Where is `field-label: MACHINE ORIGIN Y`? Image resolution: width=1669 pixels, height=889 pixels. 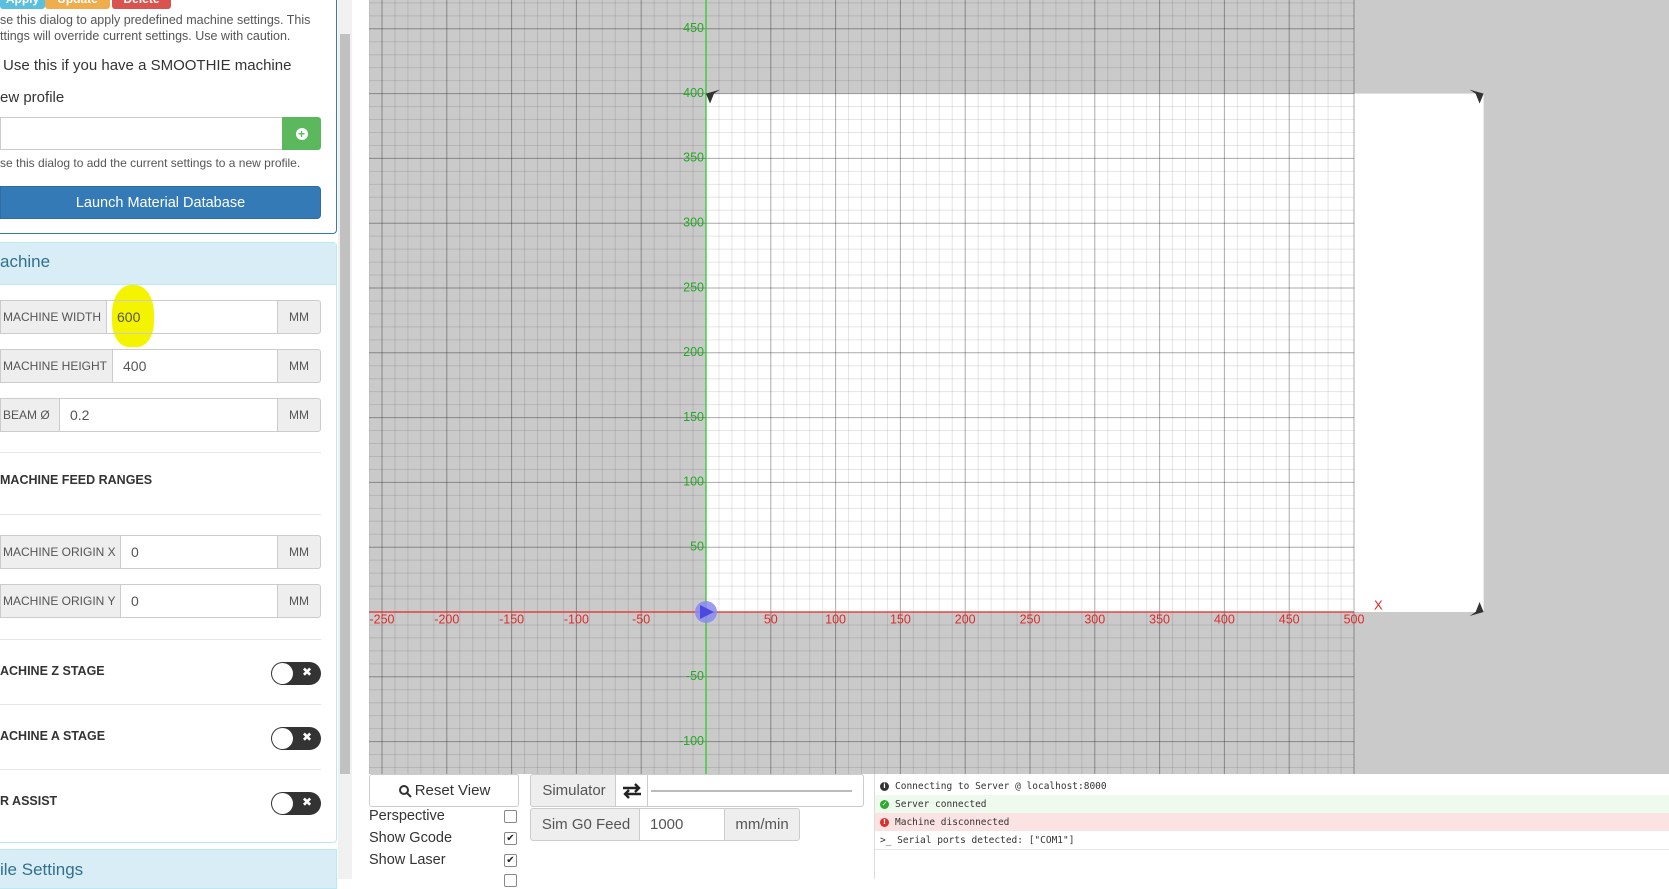
field-label: MACHINE ORIGIN Y is located at coordinates (60, 601).